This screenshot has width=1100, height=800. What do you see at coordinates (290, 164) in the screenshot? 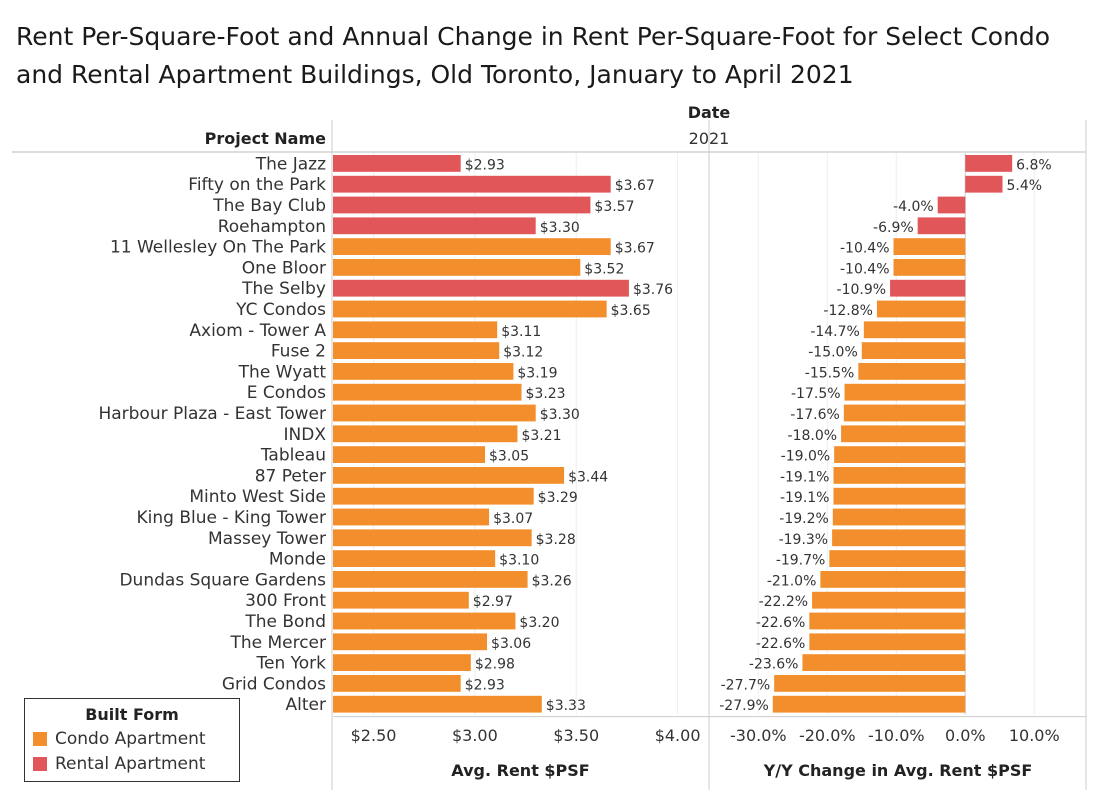
I see `row-label: The Jazz` at bounding box center [290, 164].